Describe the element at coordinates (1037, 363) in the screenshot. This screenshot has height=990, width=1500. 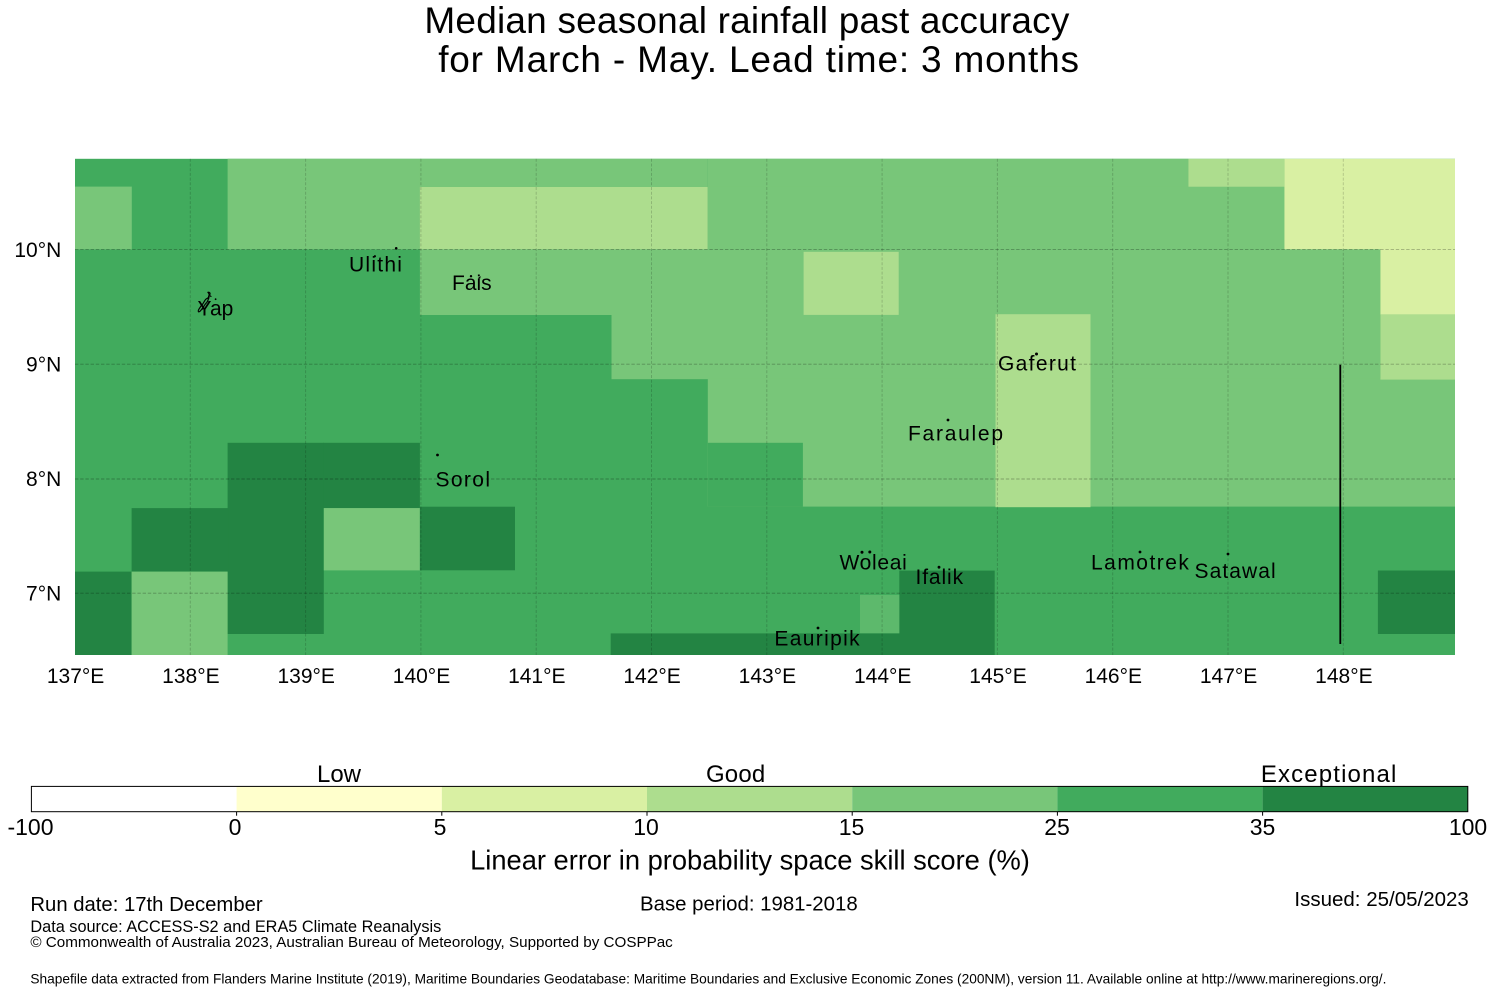
I see `svg-text: Gaferut` at that location.